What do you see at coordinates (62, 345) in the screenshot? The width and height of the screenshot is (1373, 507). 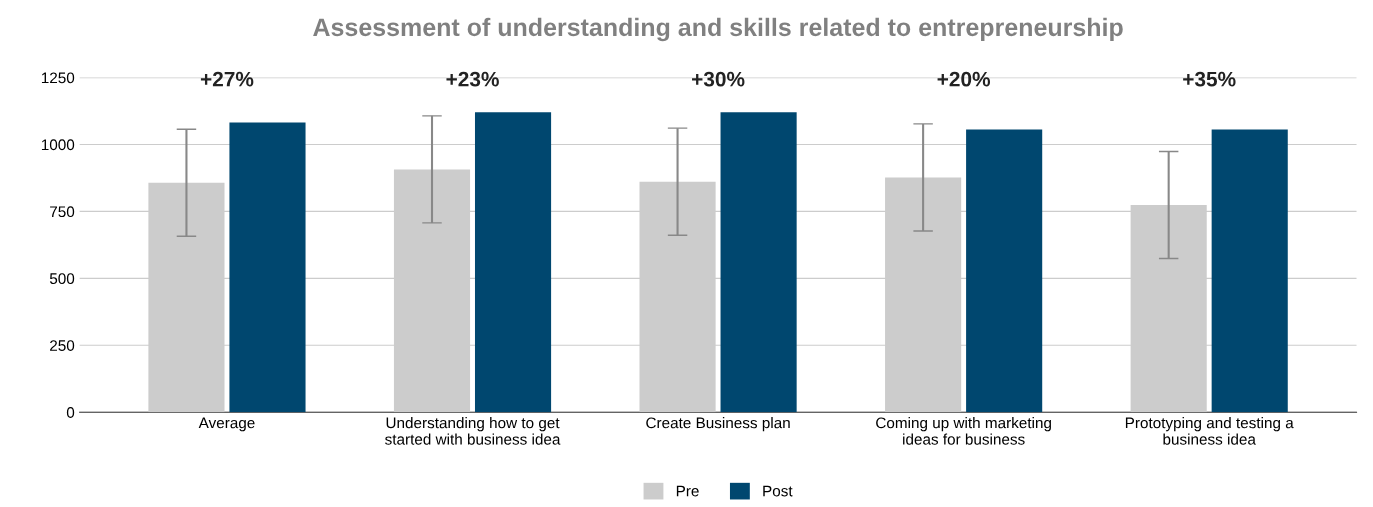 I see `y-tick-label: 250` at bounding box center [62, 345].